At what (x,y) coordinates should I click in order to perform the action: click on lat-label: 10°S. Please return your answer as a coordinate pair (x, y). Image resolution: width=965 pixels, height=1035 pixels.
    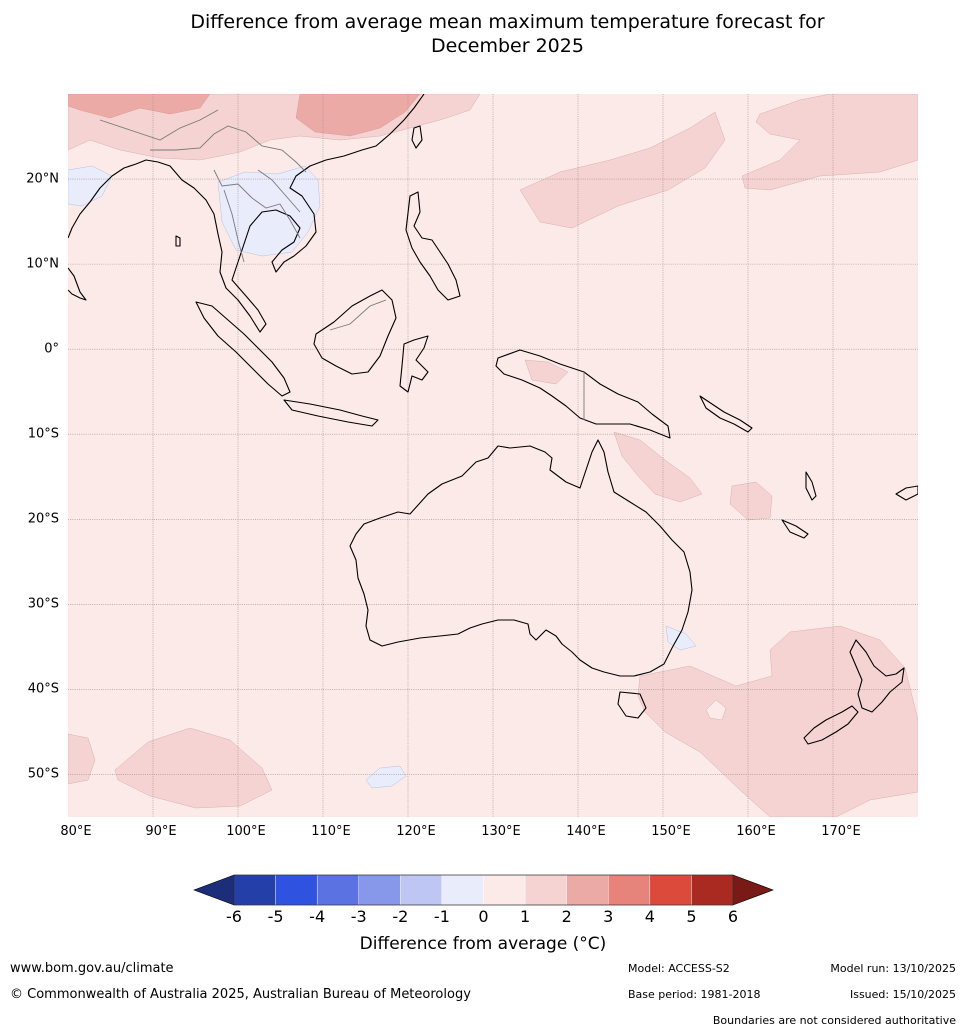
    Looking at the image, I should click on (43, 434).